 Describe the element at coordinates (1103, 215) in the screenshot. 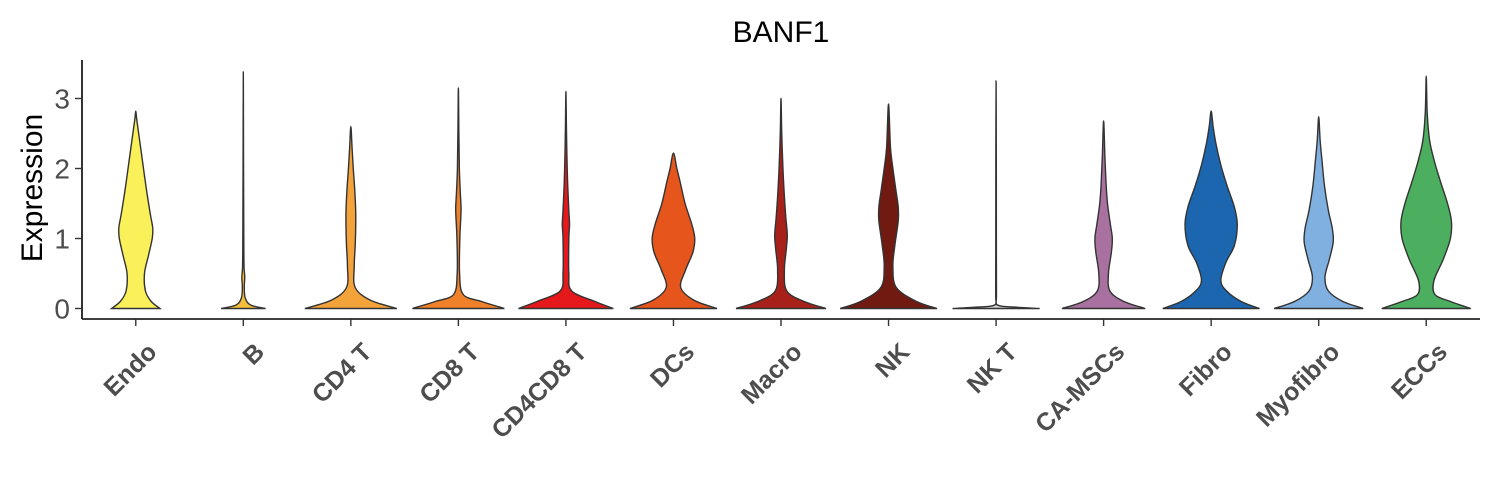

I see `violin-ca-mscs` at that location.